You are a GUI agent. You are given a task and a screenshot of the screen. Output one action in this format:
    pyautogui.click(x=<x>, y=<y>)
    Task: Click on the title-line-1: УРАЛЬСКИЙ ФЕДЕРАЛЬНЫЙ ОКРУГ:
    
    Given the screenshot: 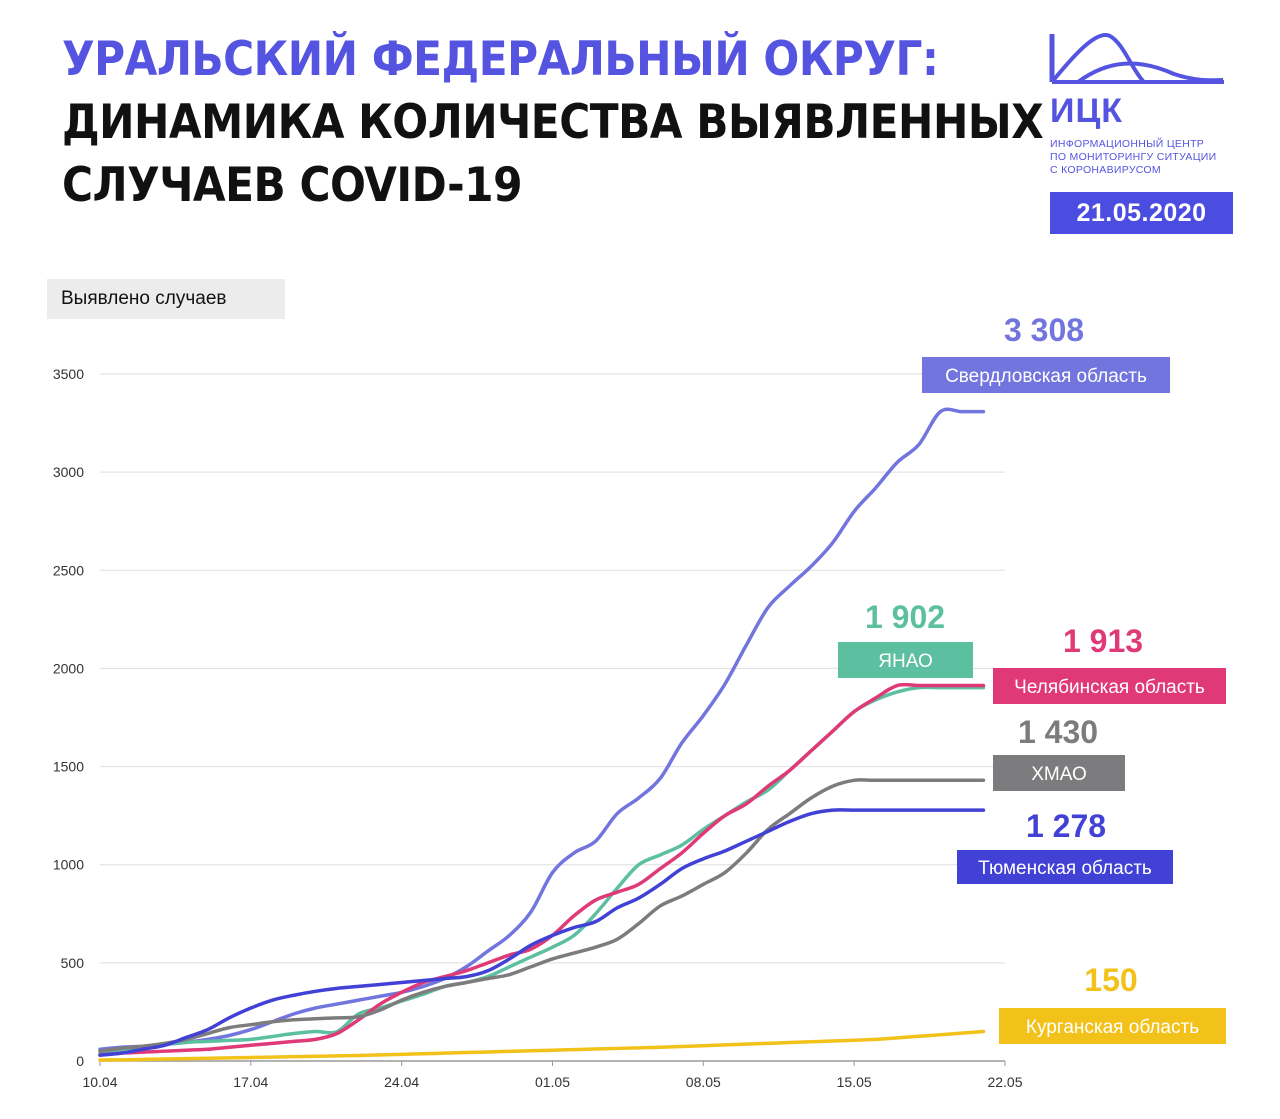 What is the action you would take?
    pyautogui.click(x=500, y=59)
    